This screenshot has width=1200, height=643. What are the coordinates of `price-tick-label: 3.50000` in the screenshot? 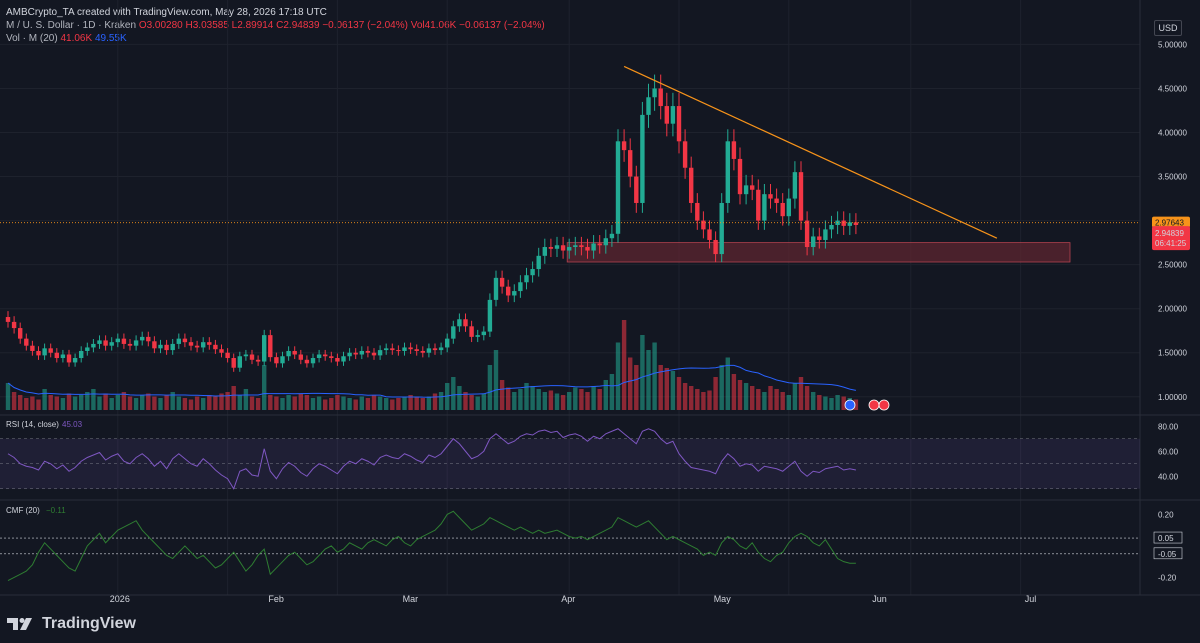 It's located at (1172, 177).